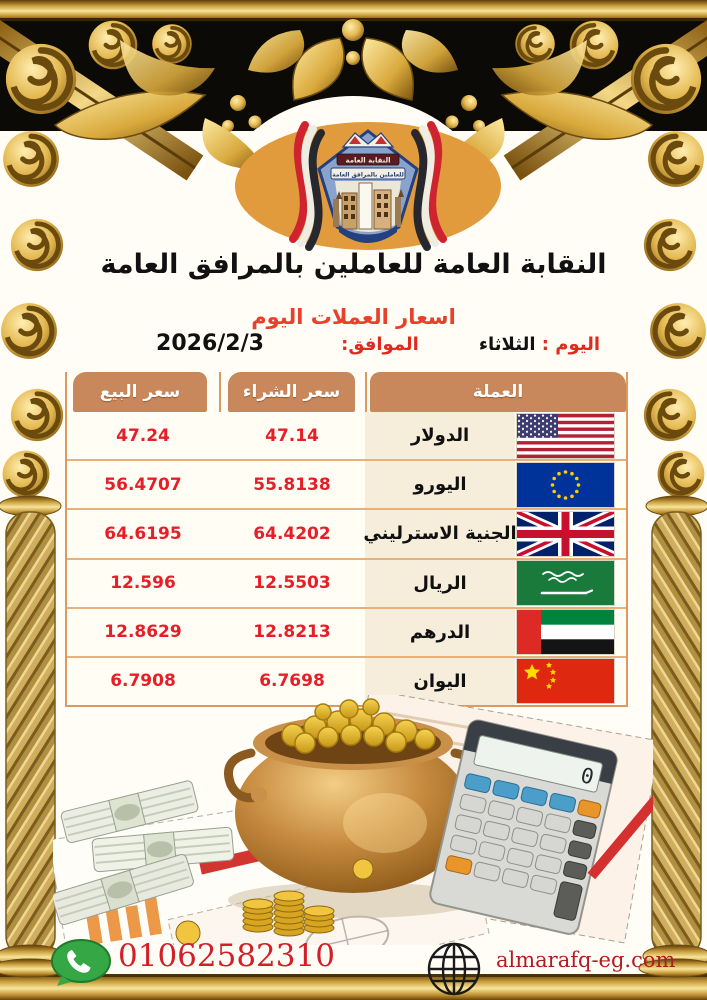  Describe the element at coordinates (307, 186) in the screenshot. I see `egypt-flag-ribbon-left` at that location.